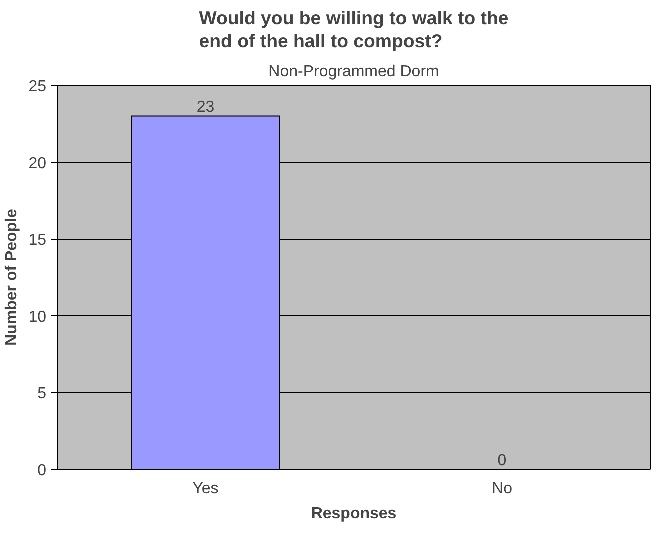 The height and width of the screenshot is (535, 670). Describe the element at coordinates (42, 394) in the screenshot. I see `y-tick-label: 5` at that location.